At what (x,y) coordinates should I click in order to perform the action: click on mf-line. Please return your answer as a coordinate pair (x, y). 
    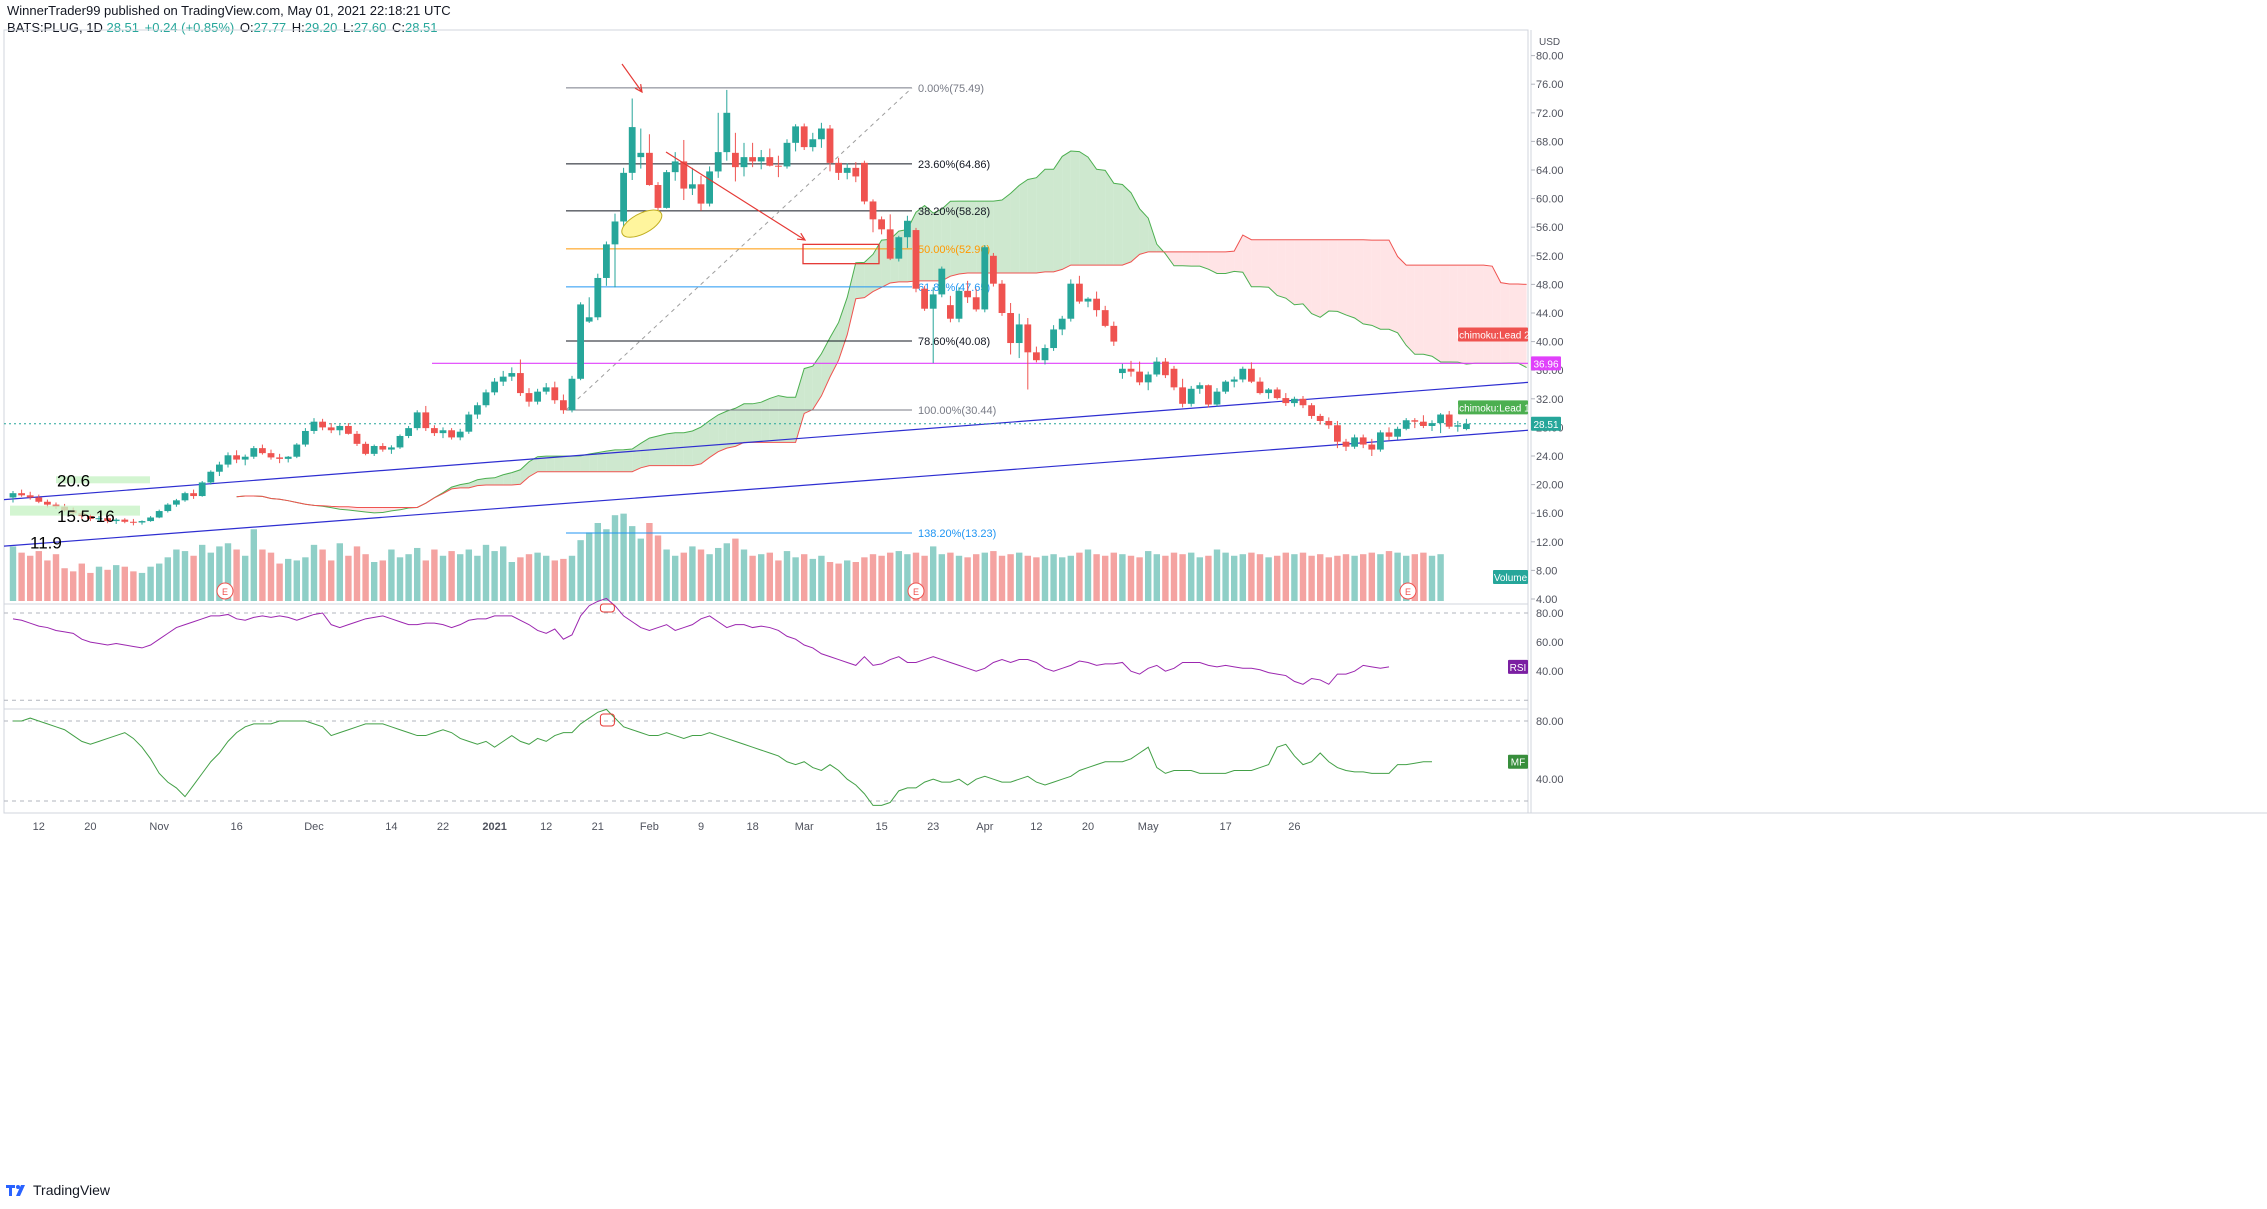
    Looking at the image, I should click on (722, 757).